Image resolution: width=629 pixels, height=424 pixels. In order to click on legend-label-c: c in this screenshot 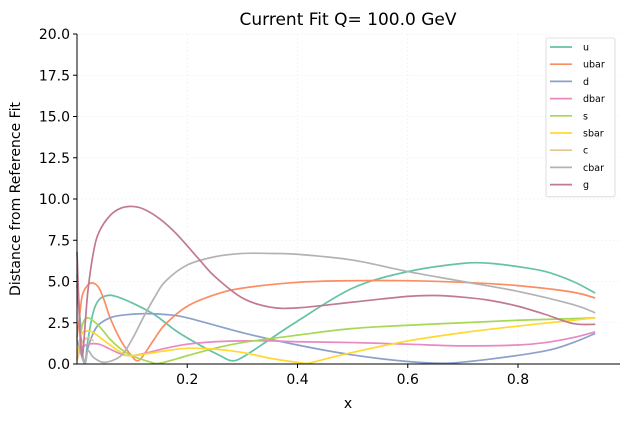, I will do `click(585, 151)`.